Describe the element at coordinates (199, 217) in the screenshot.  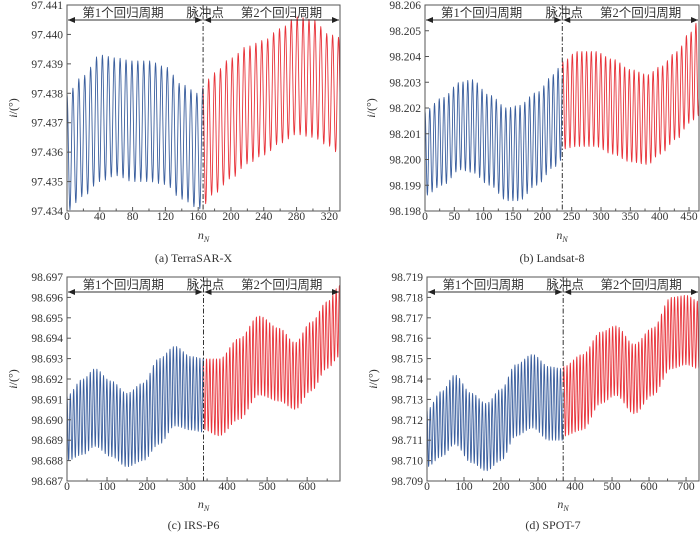
I see `x-tick-label: 160` at that location.